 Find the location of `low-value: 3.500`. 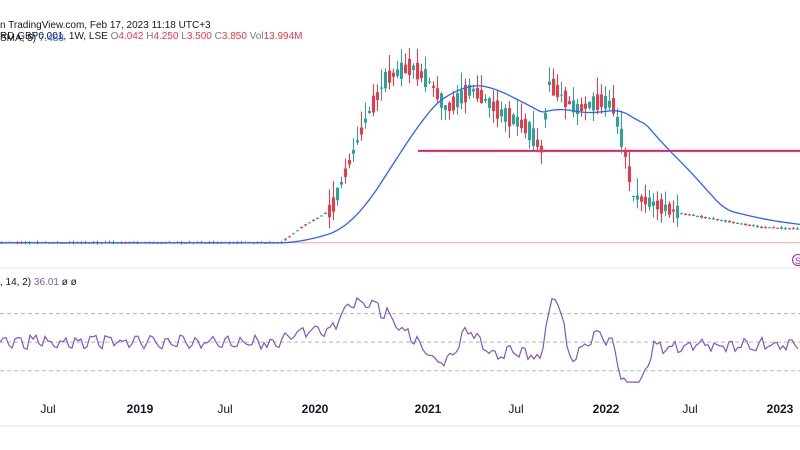

low-value: 3.500 is located at coordinates (199, 36).